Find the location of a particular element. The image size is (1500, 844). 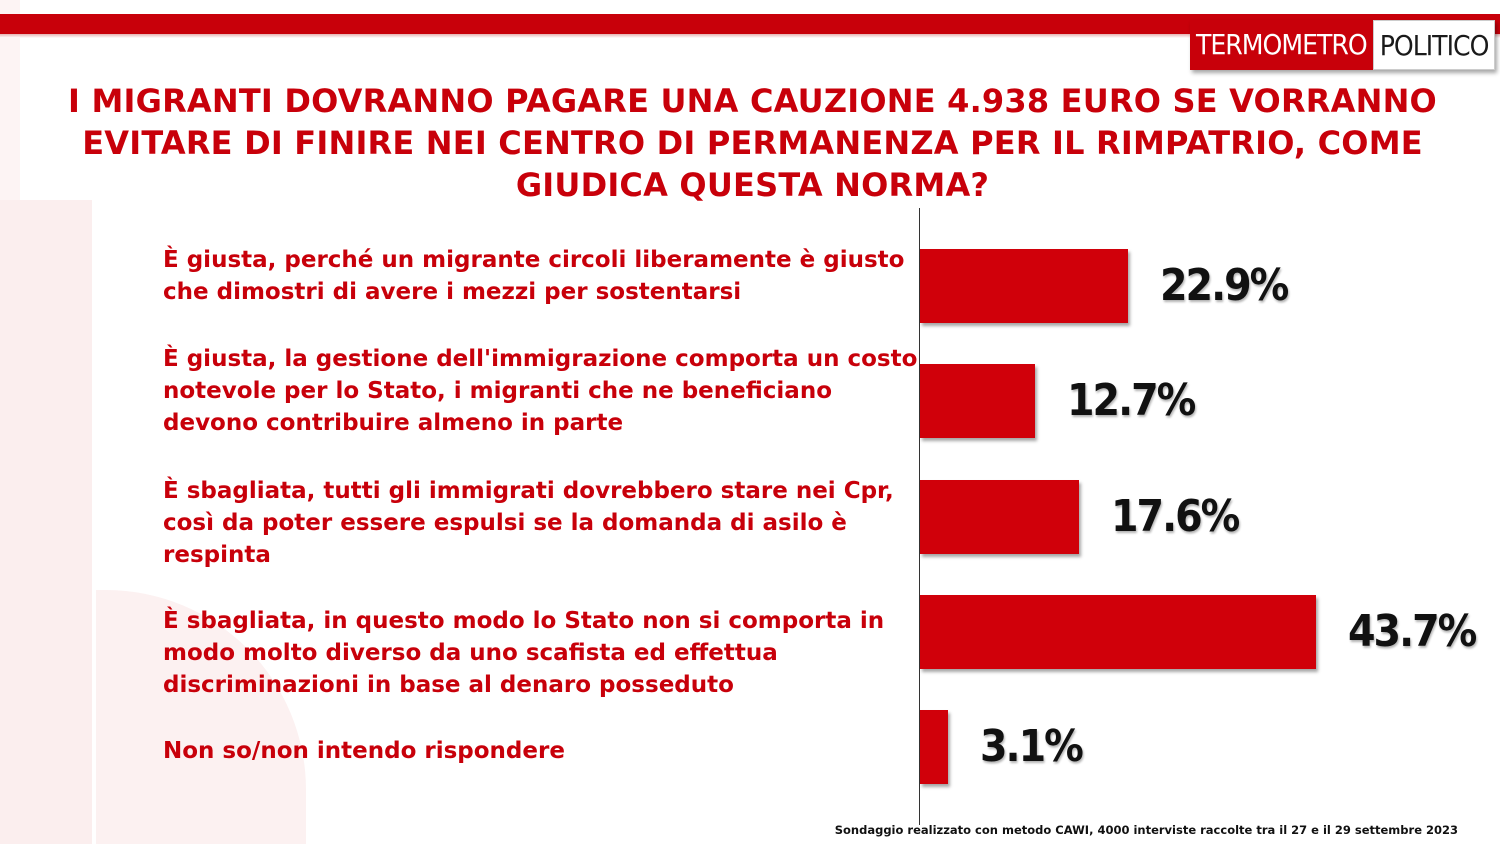

value-label: 3.1% is located at coordinates (1032, 746).